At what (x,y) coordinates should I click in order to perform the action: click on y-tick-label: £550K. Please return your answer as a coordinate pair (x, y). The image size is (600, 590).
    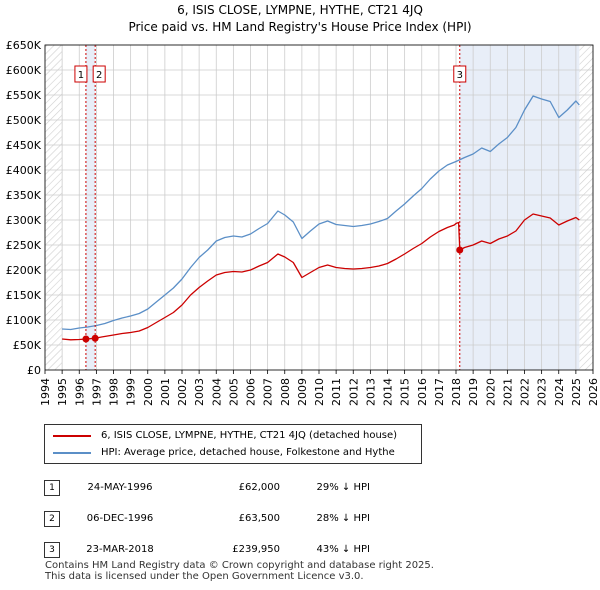
    Looking at the image, I should click on (24, 95).